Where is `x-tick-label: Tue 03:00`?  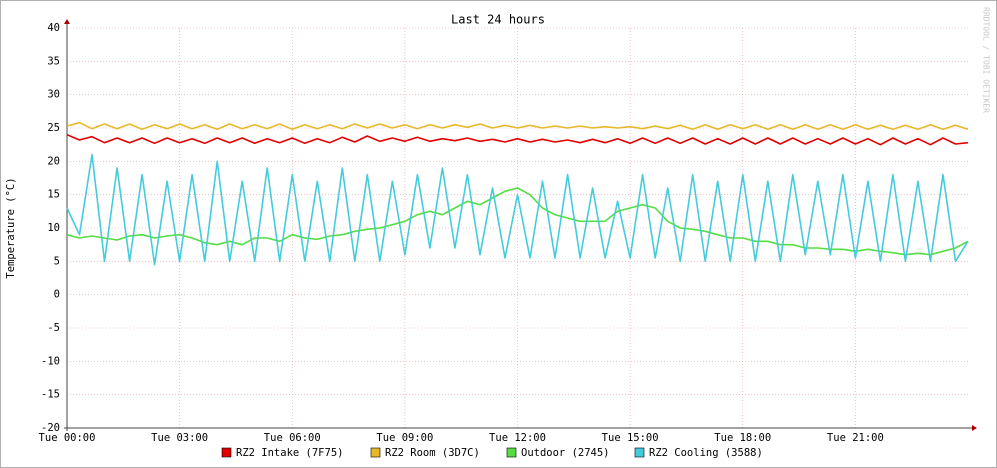
x-tick-label: Tue 03:00 is located at coordinates (179, 438).